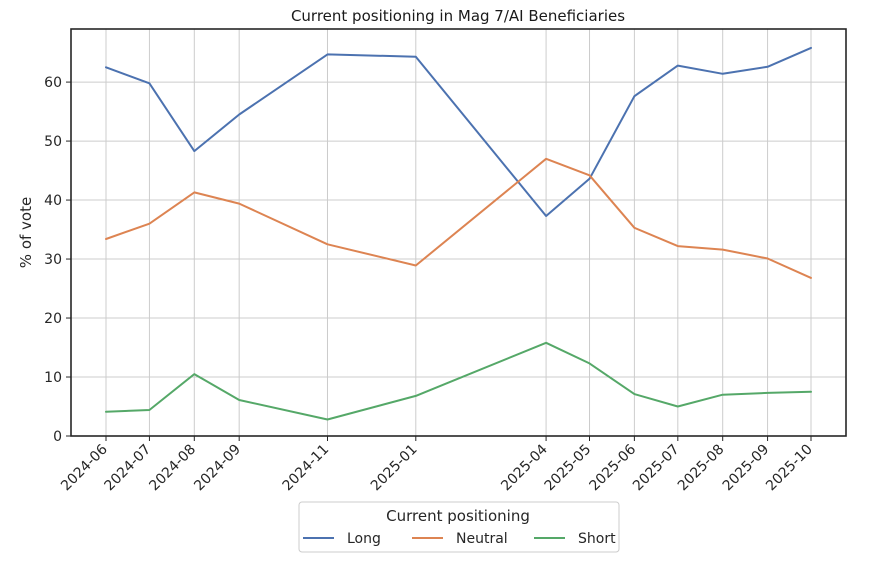  What do you see at coordinates (53, 260) in the screenshot?
I see `y-tick-label: 30` at bounding box center [53, 260].